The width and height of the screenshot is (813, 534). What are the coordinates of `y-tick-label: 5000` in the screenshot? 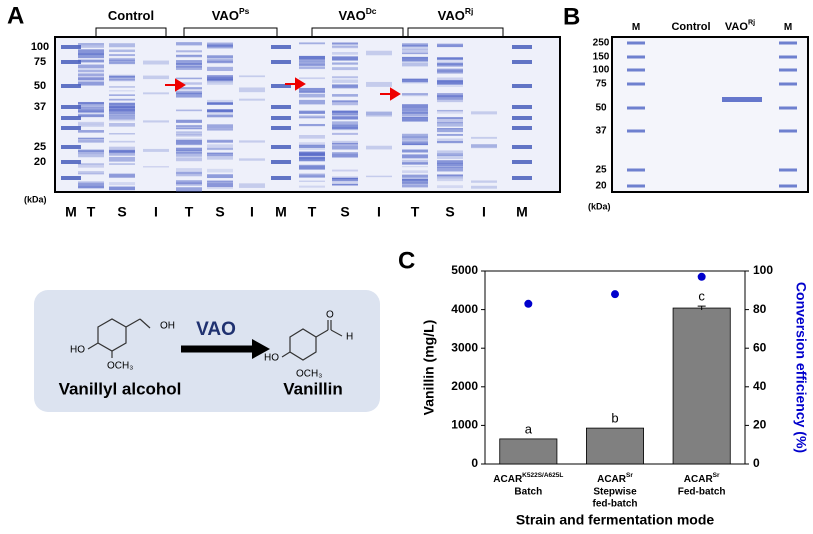 It's located at (464, 270).